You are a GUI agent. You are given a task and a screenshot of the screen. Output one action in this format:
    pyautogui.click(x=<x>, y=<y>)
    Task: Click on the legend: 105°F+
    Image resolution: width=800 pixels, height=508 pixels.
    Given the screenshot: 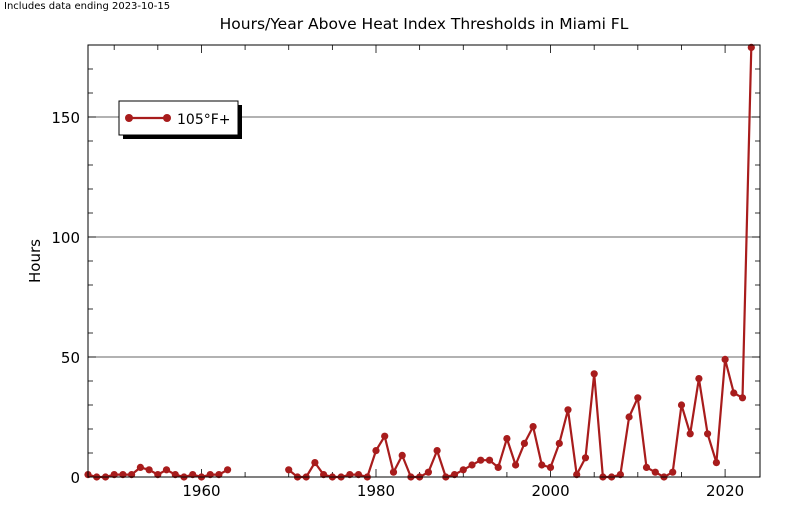 What is the action you would take?
    pyautogui.click(x=180, y=119)
    